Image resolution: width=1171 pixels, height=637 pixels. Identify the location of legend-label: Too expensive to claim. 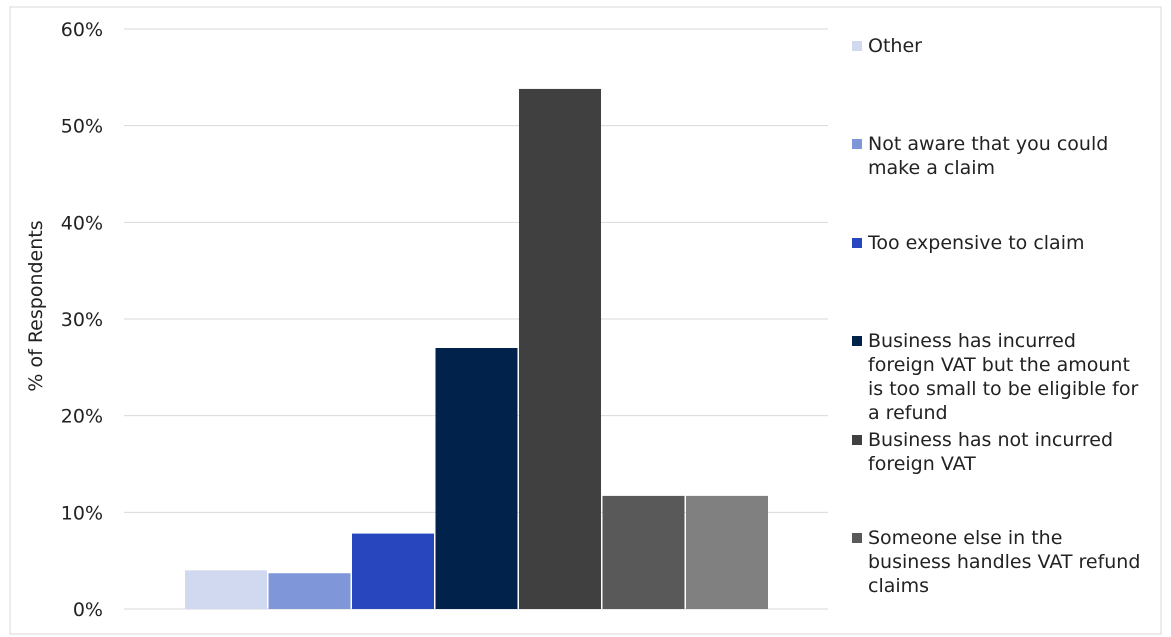
(975, 243).